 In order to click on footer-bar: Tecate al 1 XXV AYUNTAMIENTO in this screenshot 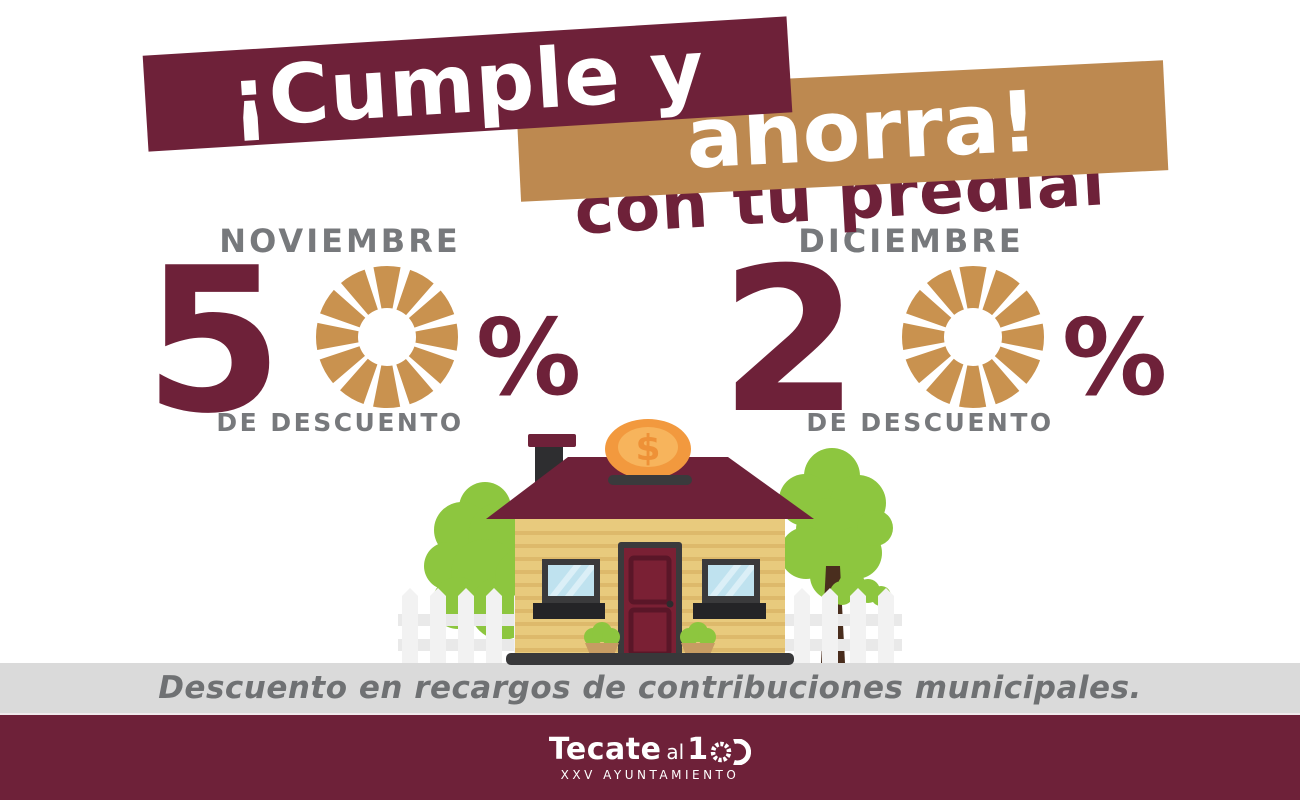, I will do `click(650, 756)`.